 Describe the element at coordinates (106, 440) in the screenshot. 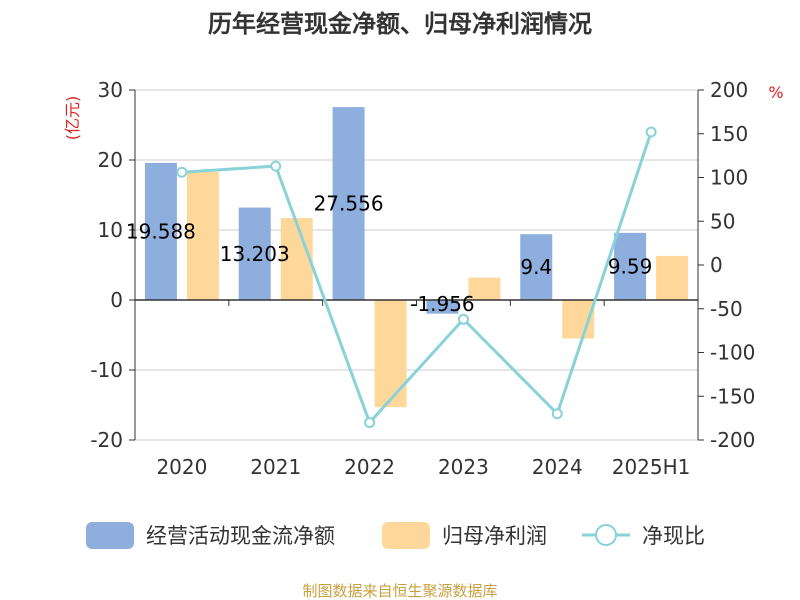

I see `left-tick-label: -20` at that location.